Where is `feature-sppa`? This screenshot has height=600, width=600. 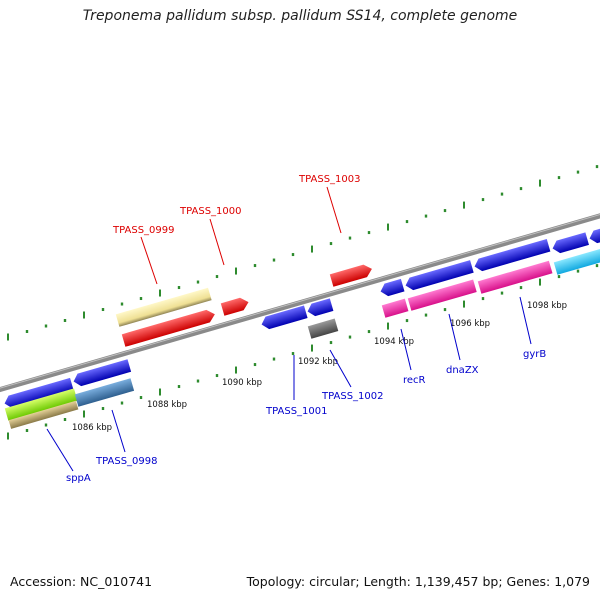
feature-sppa is located at coordinates (41, 404).